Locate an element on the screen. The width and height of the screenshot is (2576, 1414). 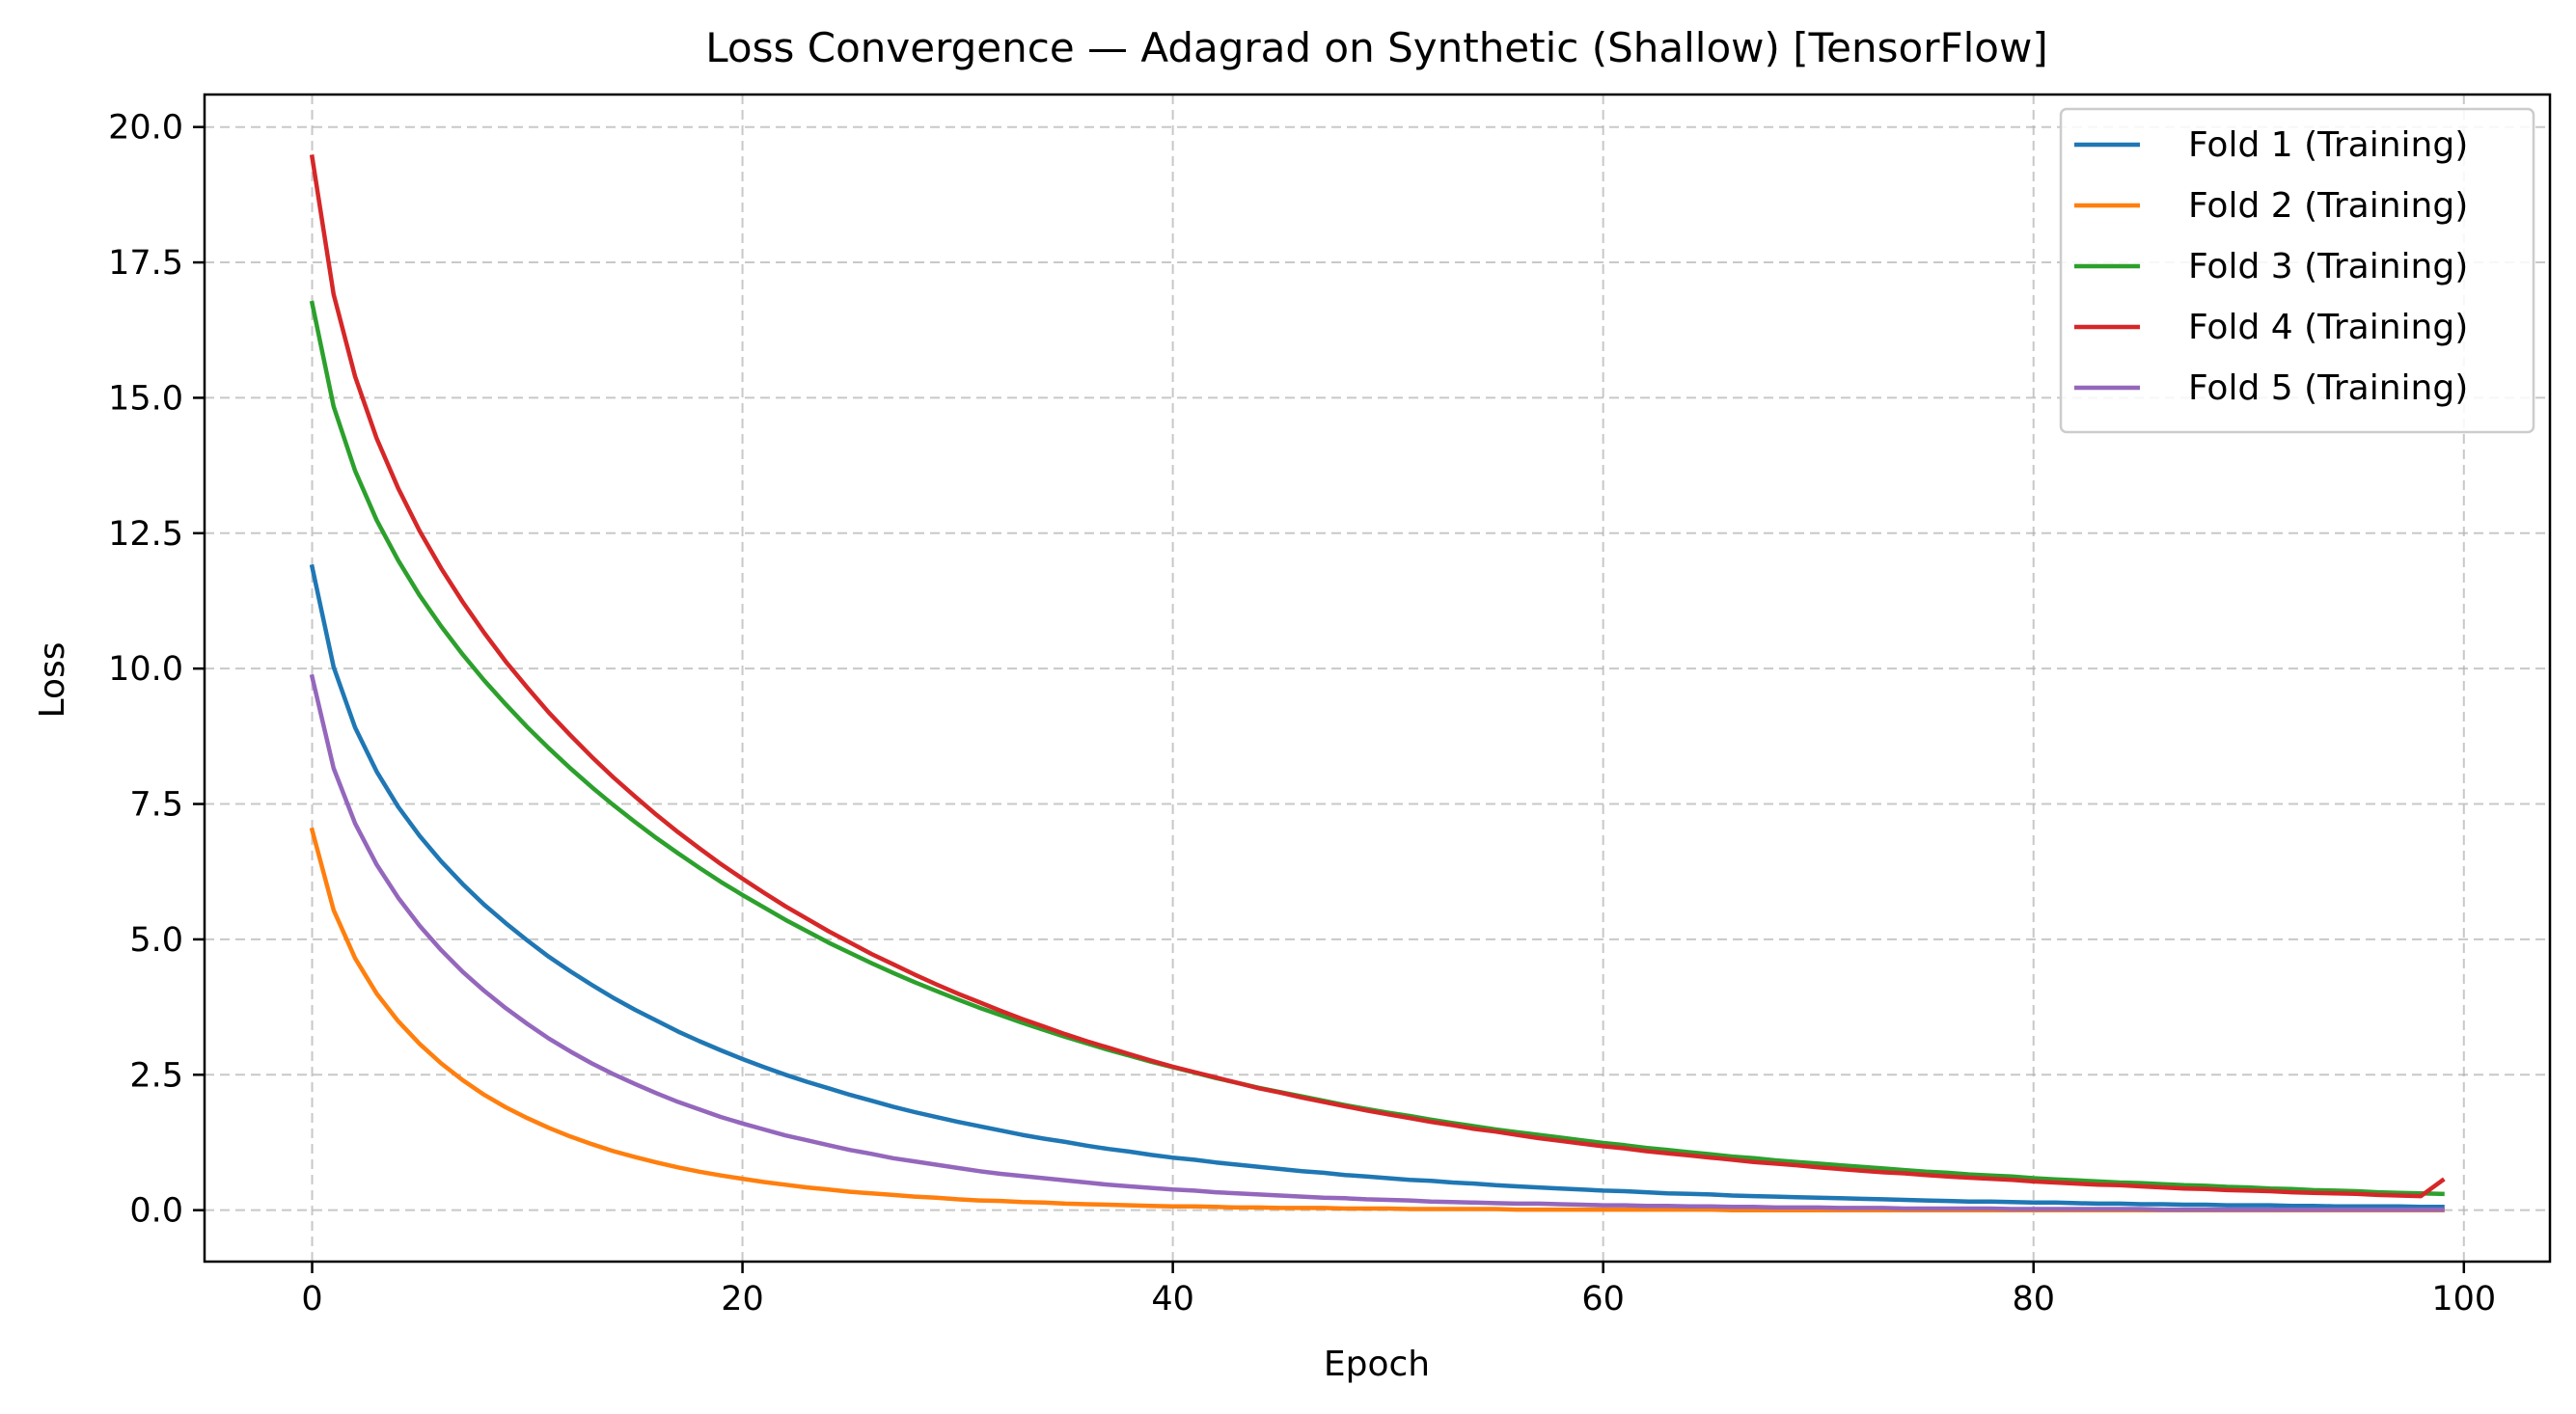
y-axis-label: Loss is located at coordinates (52, 680).